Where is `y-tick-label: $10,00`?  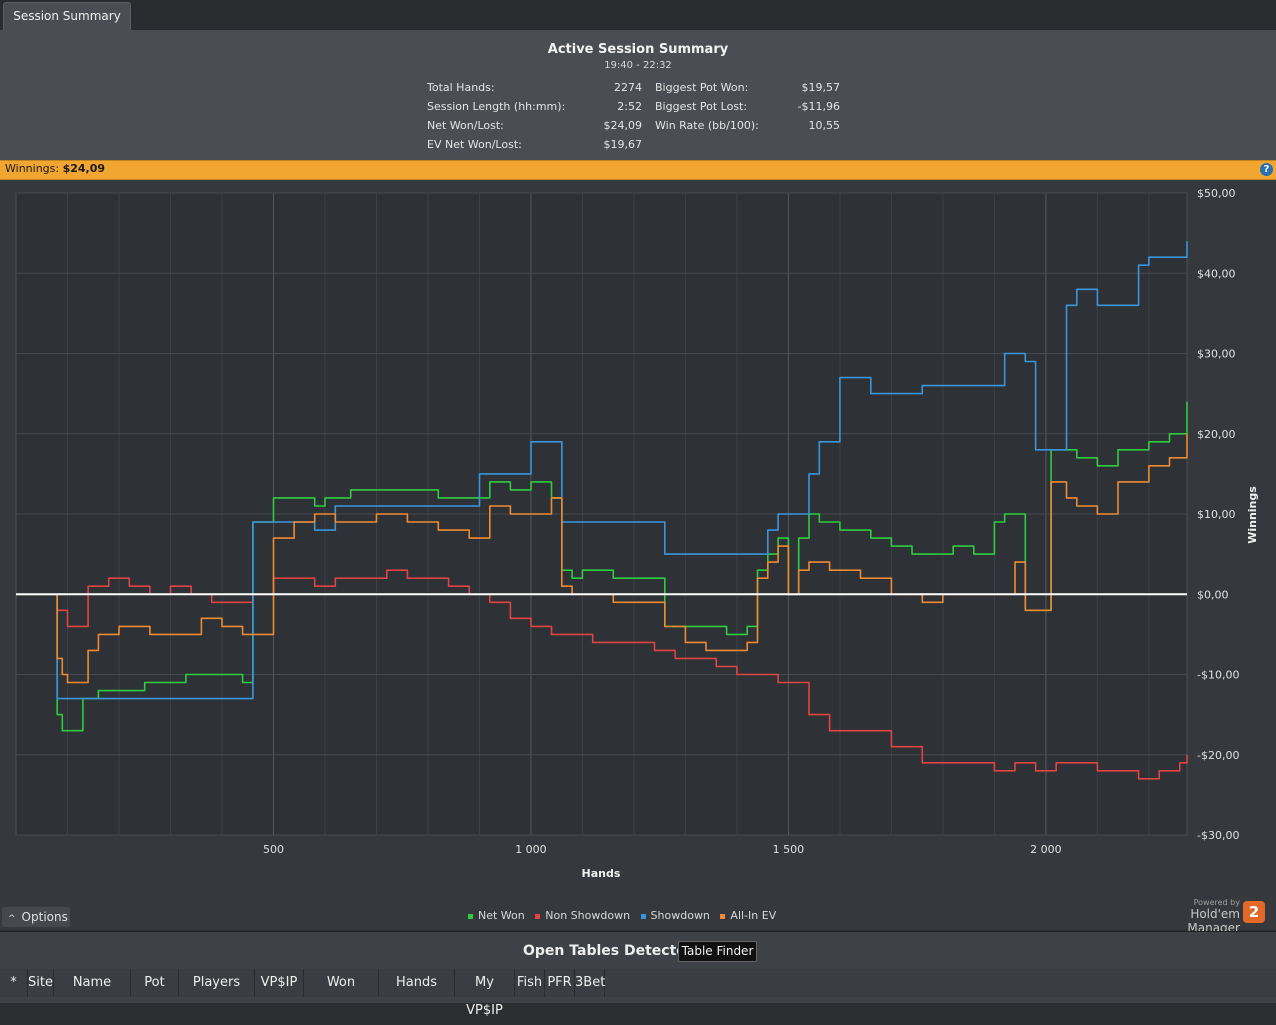
y-tick-label: $10,00 is located at coordinates (1216, 514).